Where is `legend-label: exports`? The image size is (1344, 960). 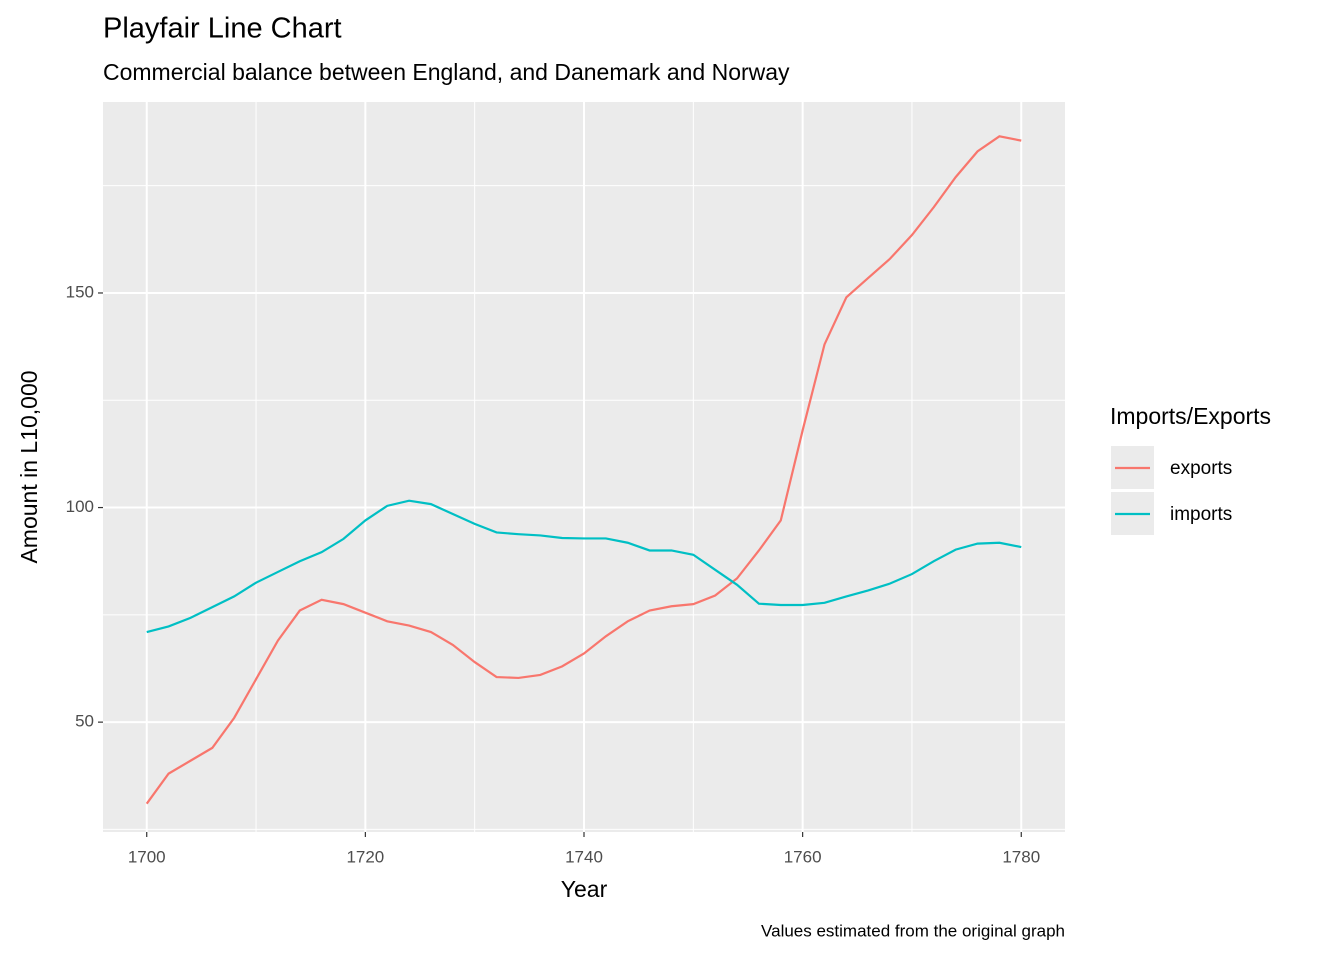
legend-label: exports is located at coordinates (1201, 468).